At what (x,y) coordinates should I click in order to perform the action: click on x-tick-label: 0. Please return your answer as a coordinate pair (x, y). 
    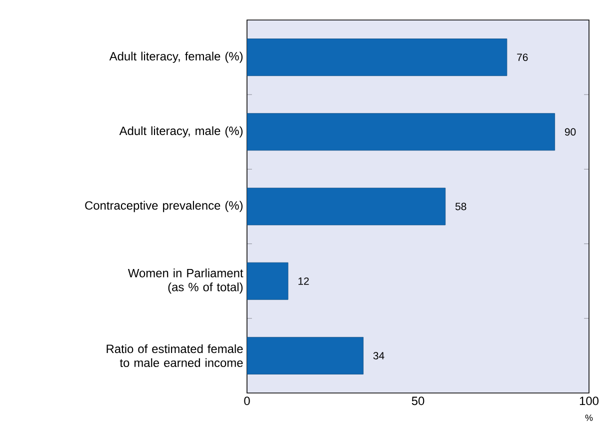
    Looking at the image, I should click on (247, 401).